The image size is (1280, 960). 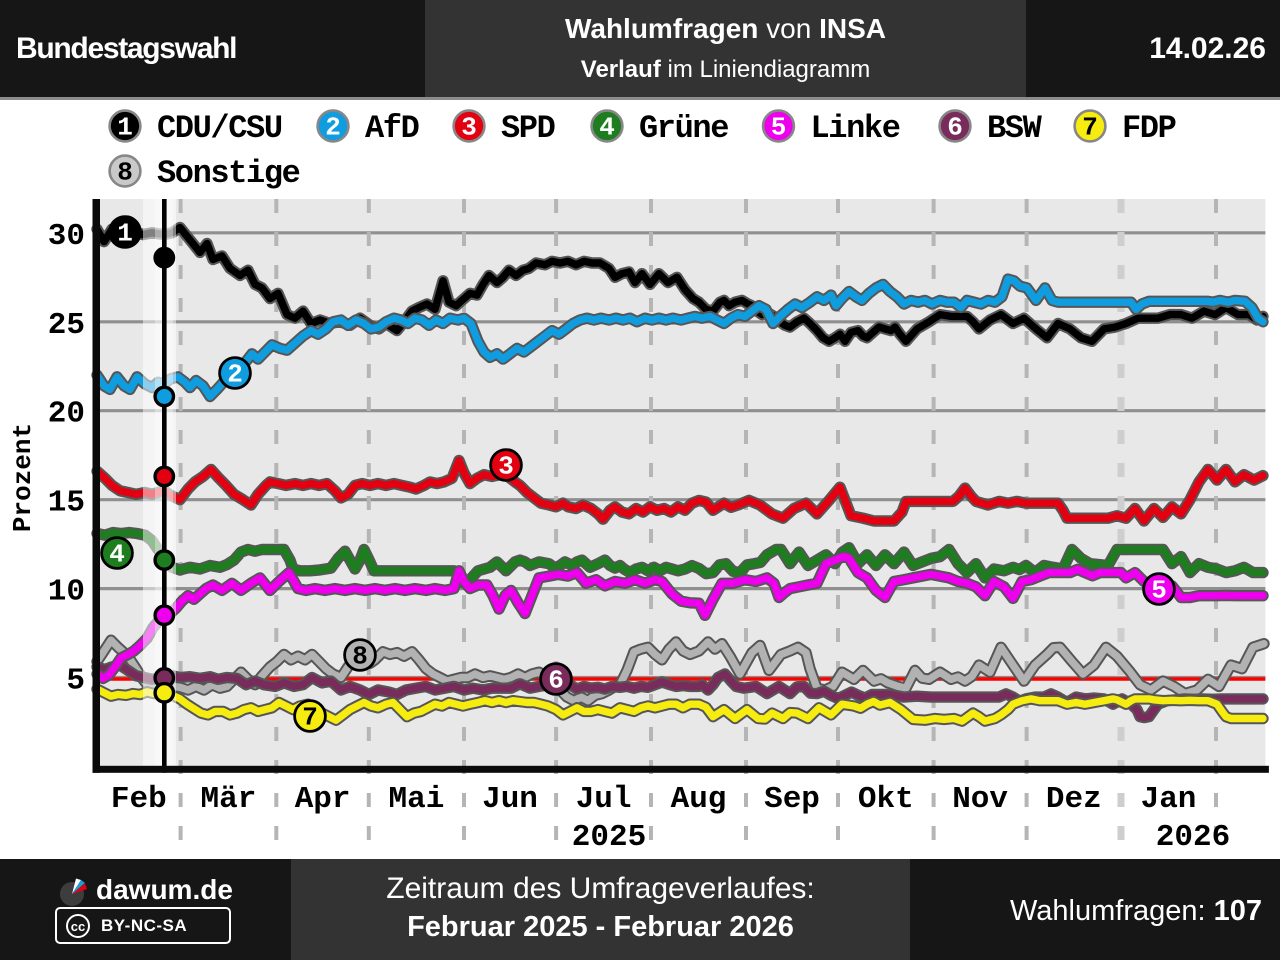 I want to click on svg-text: 2025, so click(x=609, y=837).